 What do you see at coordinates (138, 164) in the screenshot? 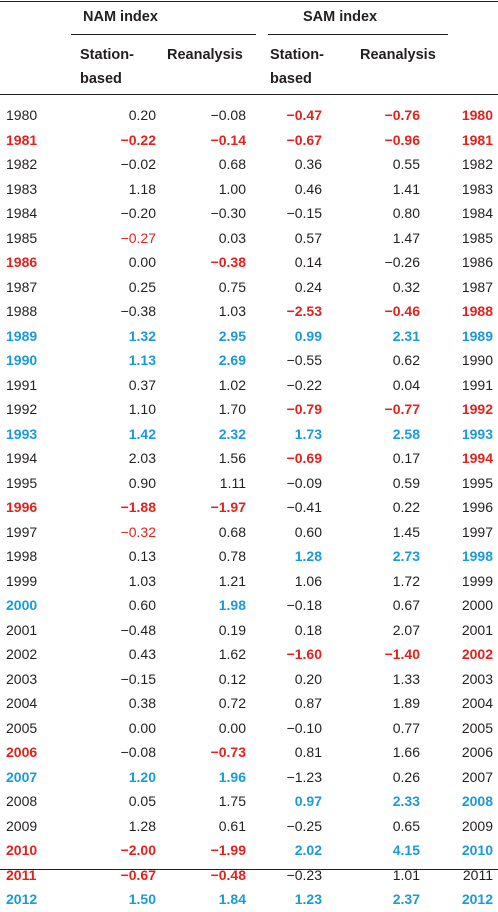
I see `nam-station-value: −0.02` at bounding box center [138, 164].